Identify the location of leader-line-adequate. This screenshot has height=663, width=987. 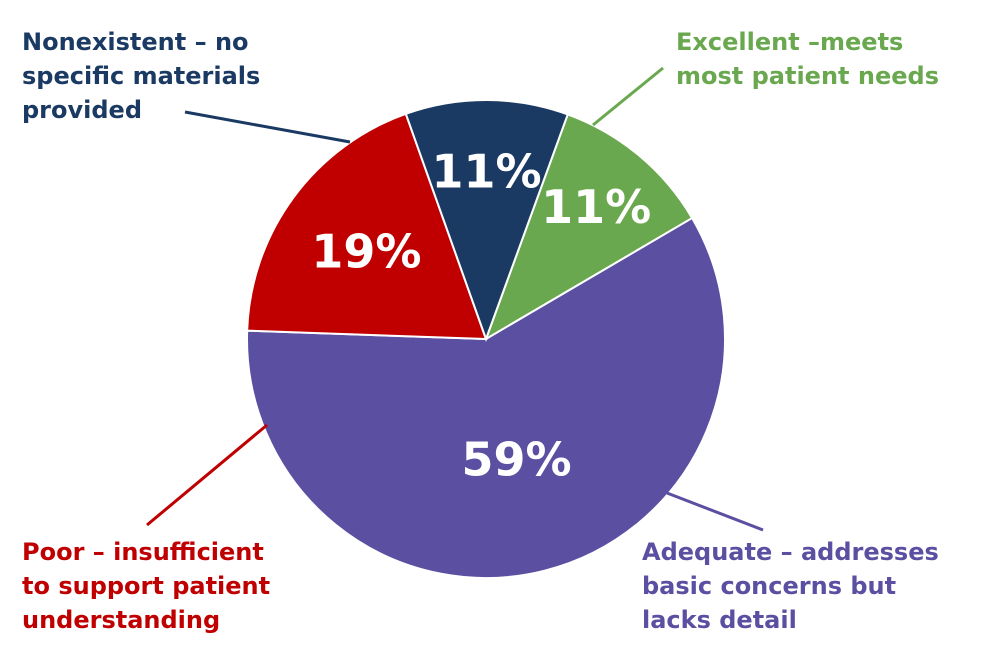
(715, 511).